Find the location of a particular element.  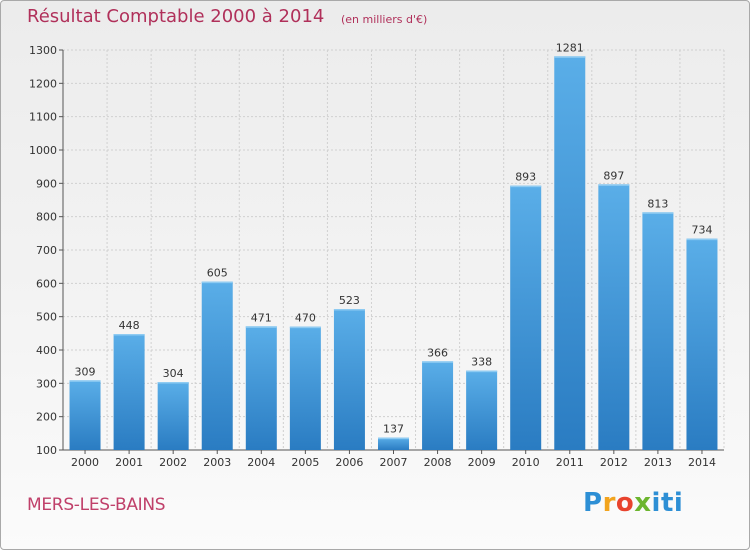

y-tick-label: 1000 is located at coordinates (43, 150).